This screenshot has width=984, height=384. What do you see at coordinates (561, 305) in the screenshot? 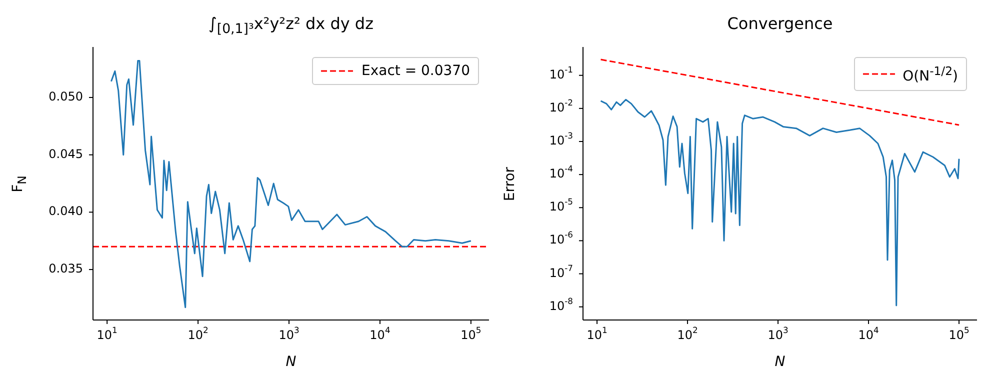
I see `y-tick-label: 10$^{-8}$` at bounding box center [561, 305].